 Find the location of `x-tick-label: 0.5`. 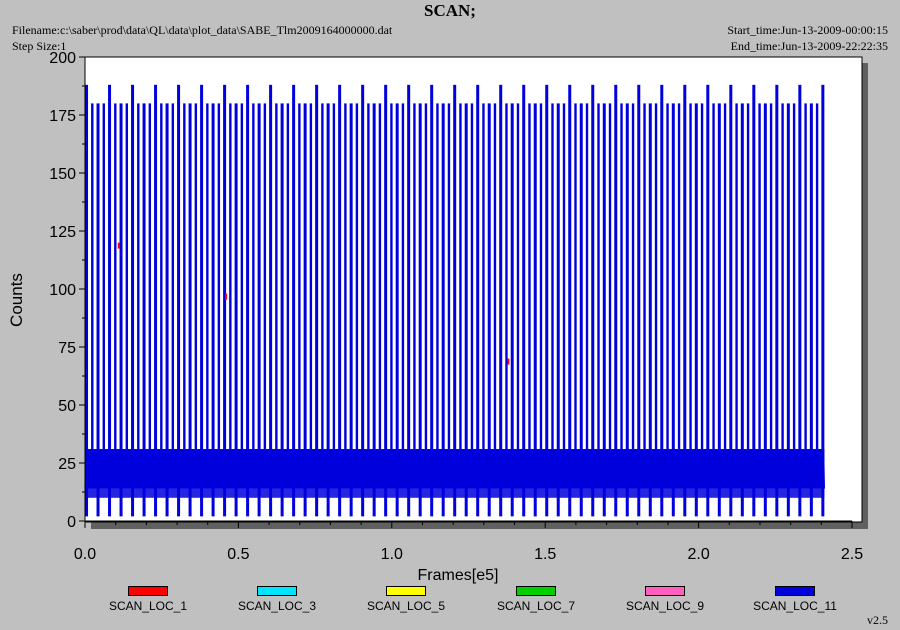

x-tick-label: 0.5 is located at coordinates (238, 554).